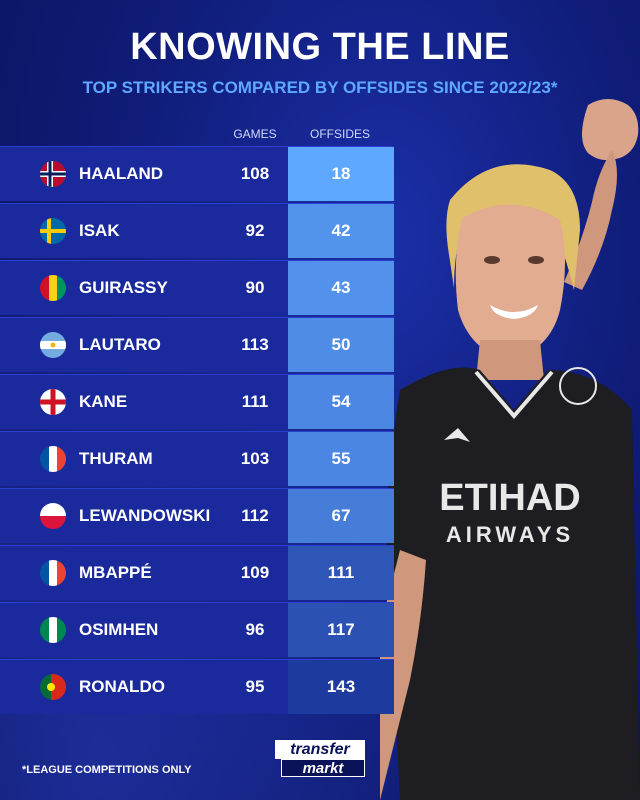 The width and height of the screenshot is (640, 800). What do you see at coordinates (123, 287) in the screenshot?
I see `player-name: GUIRASSY` at bounding box center [123, 287].